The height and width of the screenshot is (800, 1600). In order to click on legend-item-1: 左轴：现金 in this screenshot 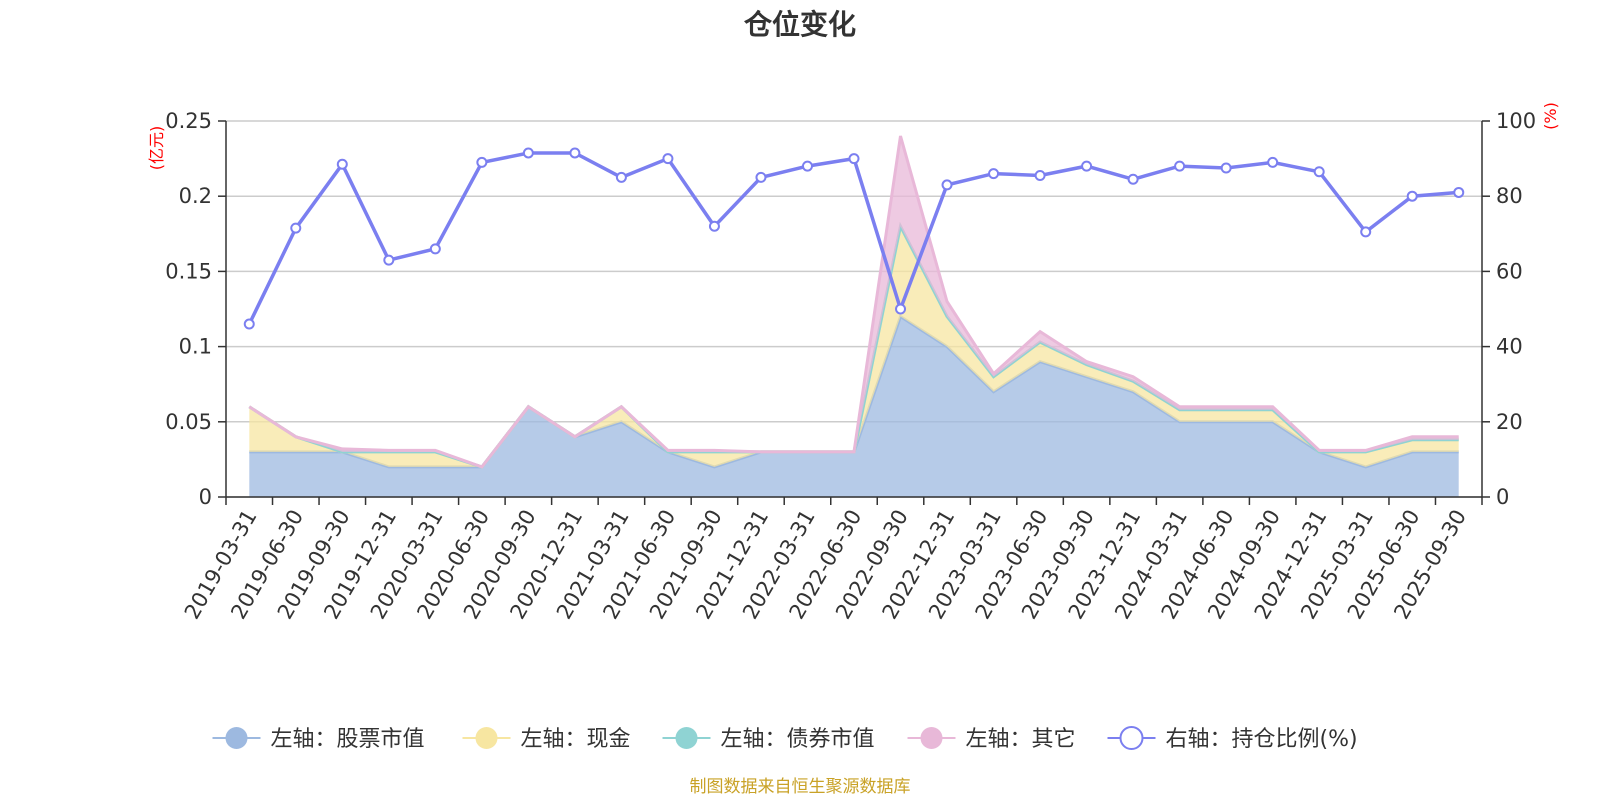, I will do `click(546, 739)`.